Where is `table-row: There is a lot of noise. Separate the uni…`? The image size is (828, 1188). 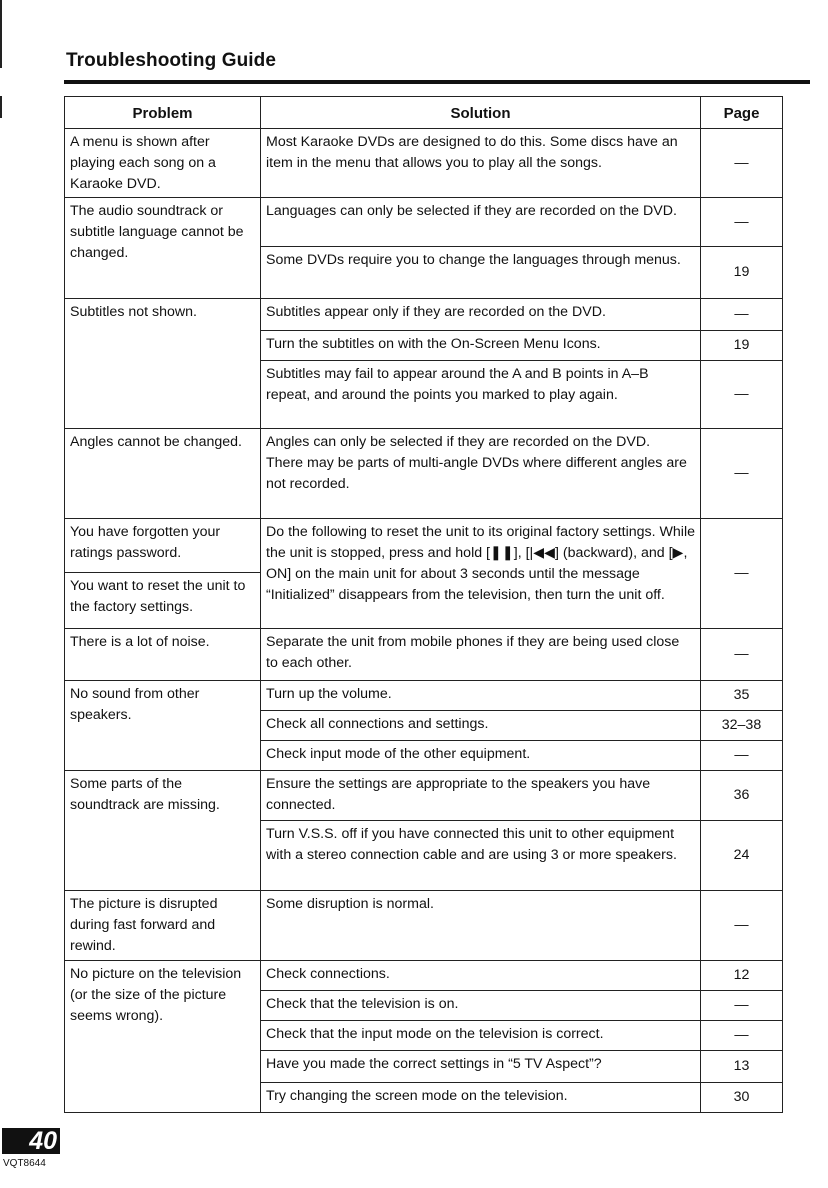
table-row: There is a lot of noise. Separate the uni… is located at coordinates (423, 654).